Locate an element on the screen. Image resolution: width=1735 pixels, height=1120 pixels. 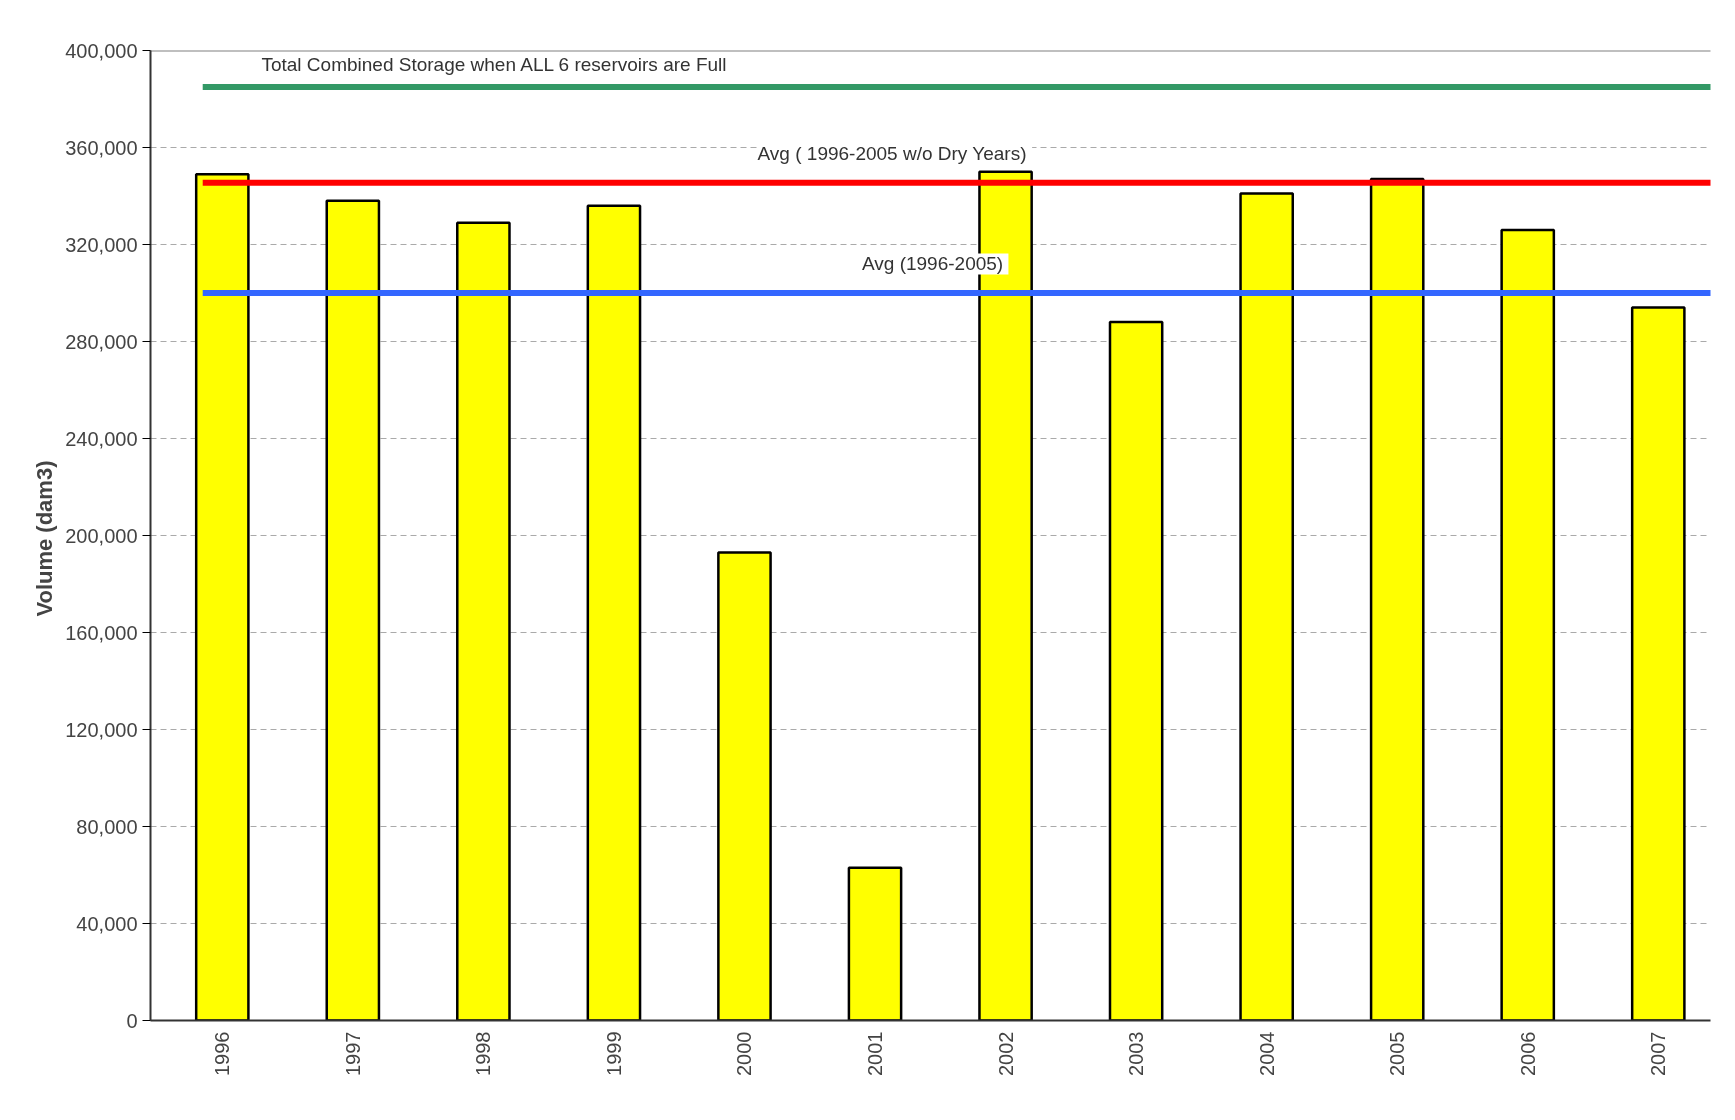
y-tick-label: 80,000 is located at coordinates (107, 826).